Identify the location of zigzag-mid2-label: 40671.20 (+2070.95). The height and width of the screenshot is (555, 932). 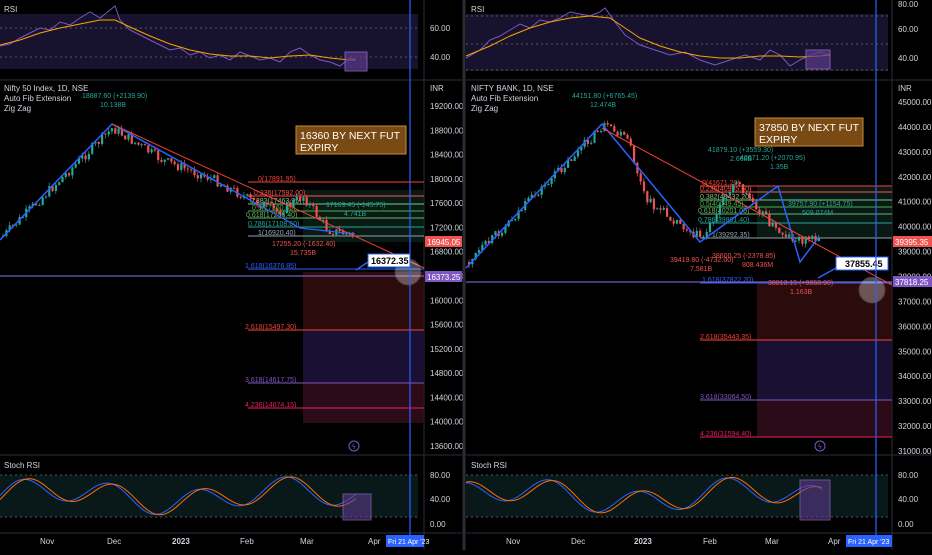
(772, 158).